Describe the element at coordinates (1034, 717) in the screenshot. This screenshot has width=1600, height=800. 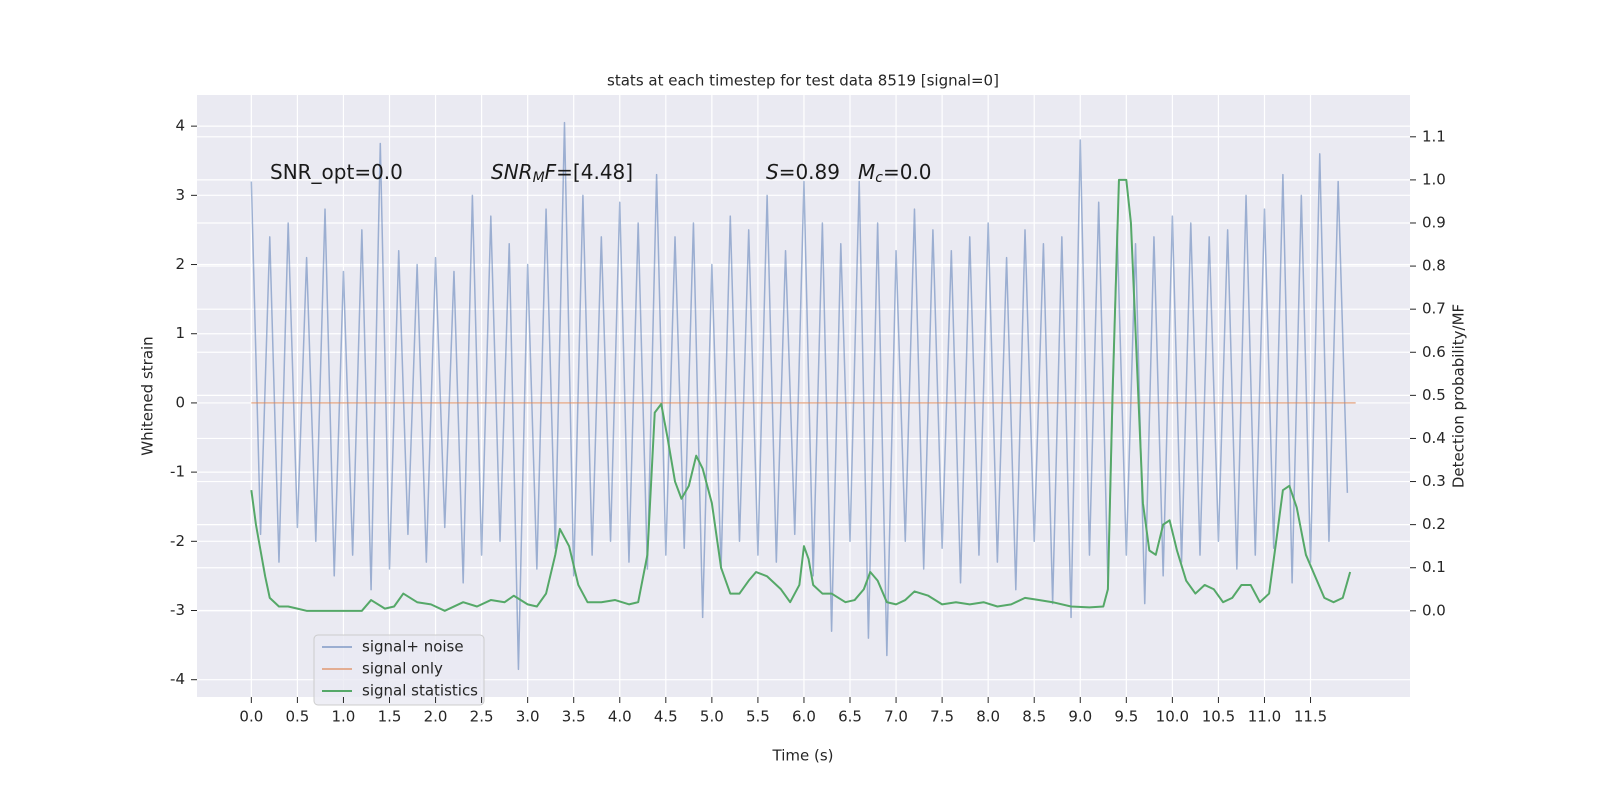
I see `x-tick-label: 8.5` at that location.